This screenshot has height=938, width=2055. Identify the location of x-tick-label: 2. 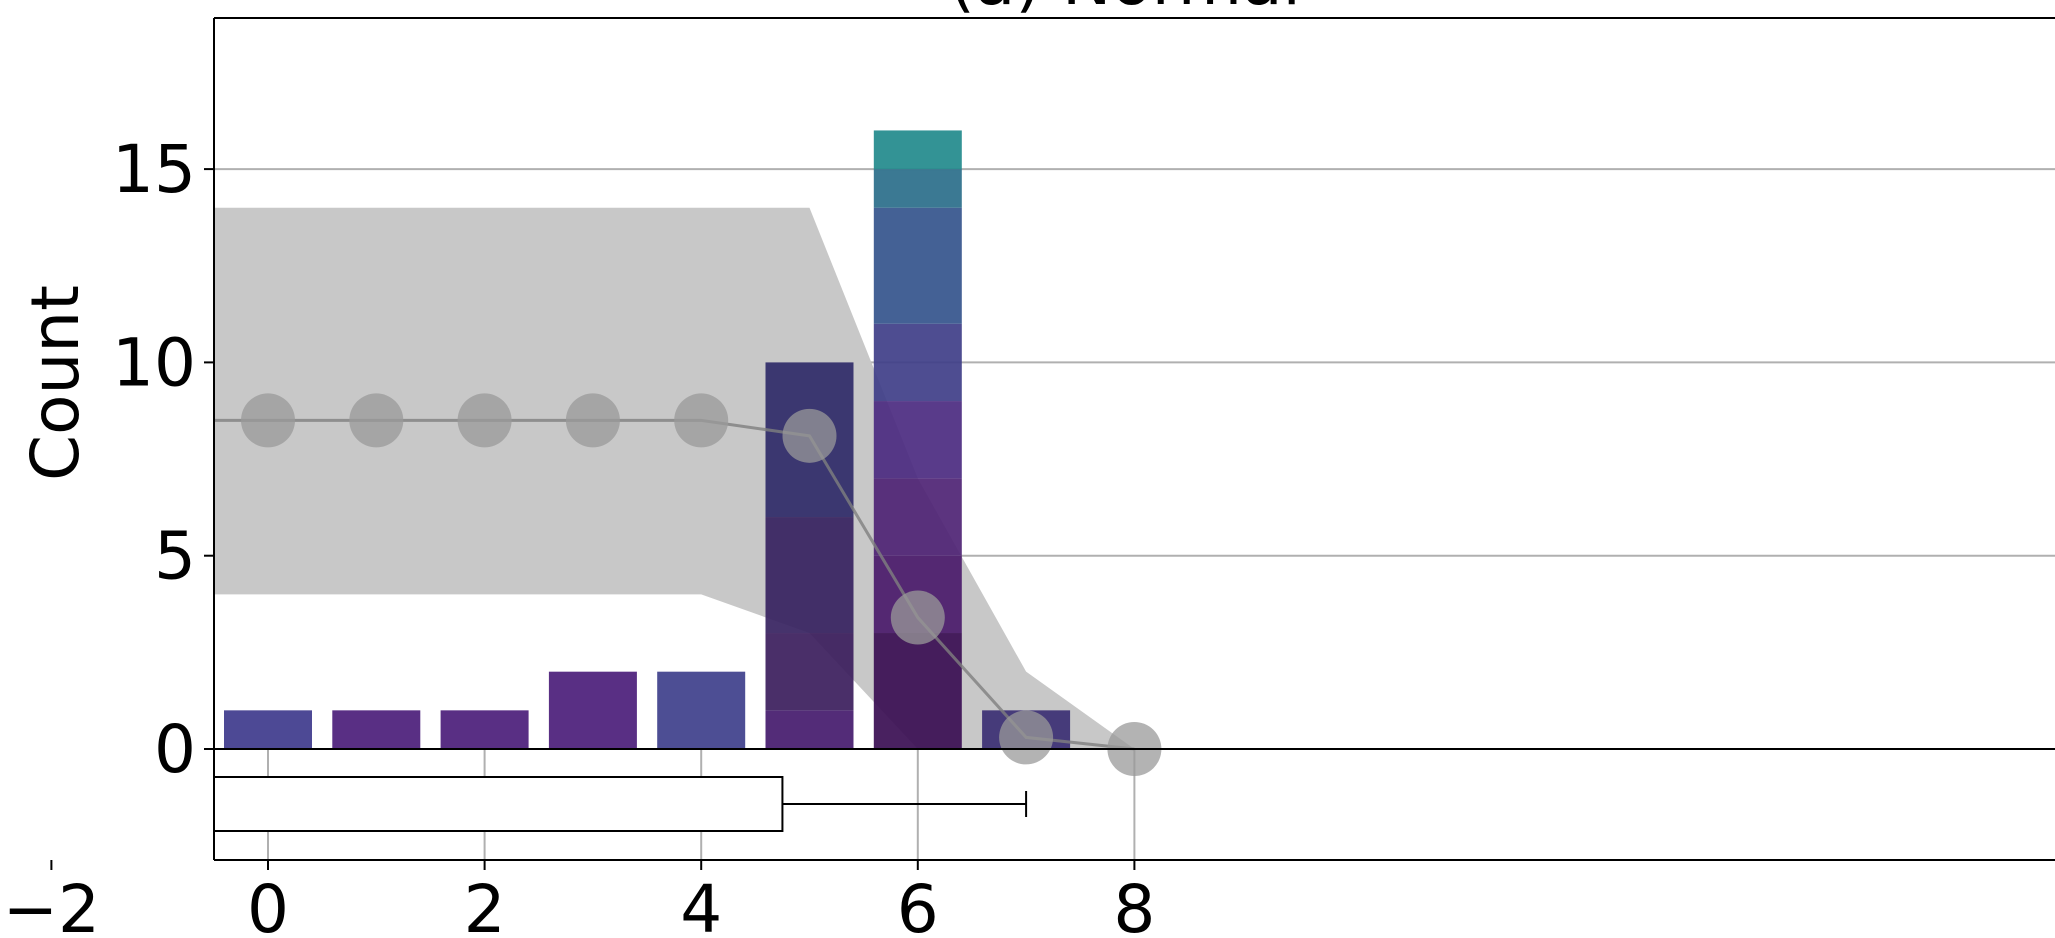
(485, 904).